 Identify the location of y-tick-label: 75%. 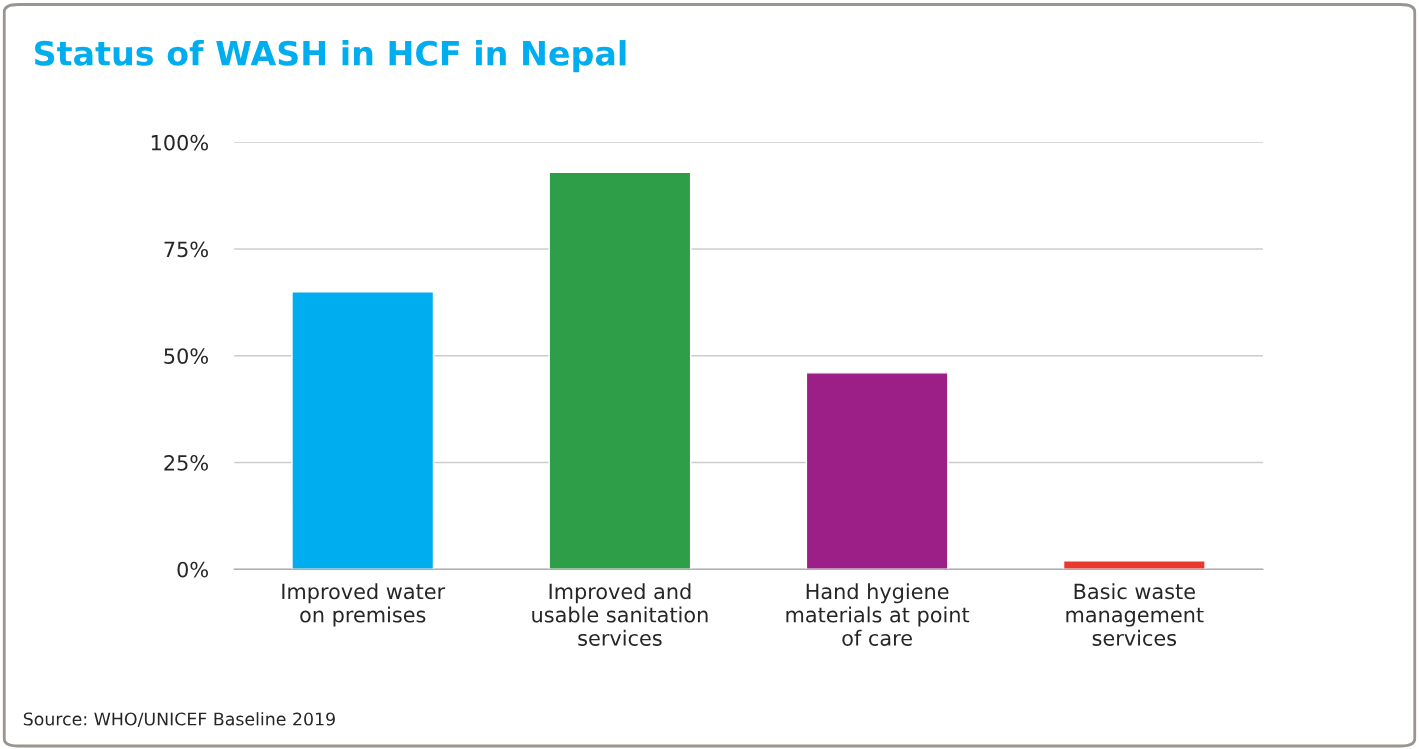
(186, 249).